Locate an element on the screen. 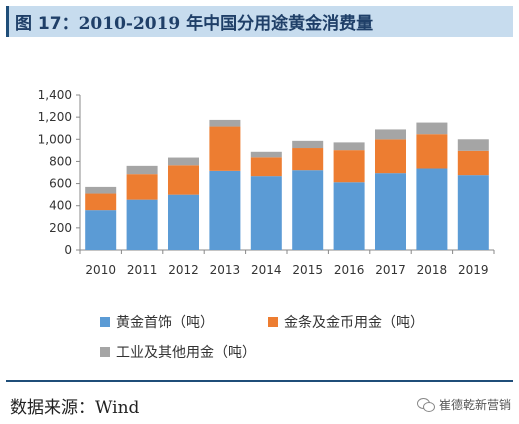 This screenshot has width=519, height=424. wechat-watermark: 崔德乾新营销 is located at coordinates (463, 404).